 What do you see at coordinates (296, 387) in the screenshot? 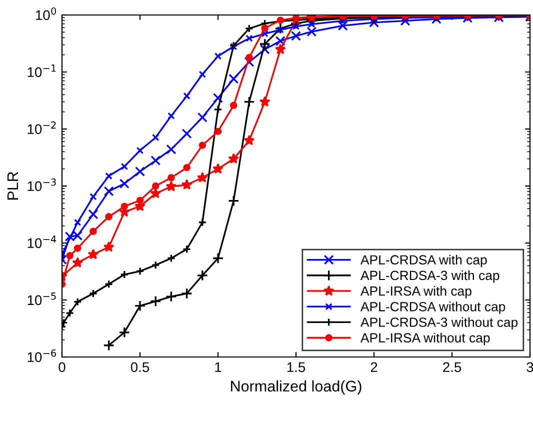
I see `x-axis-title: Normalized load(G)` at bounding box center [296, 387].